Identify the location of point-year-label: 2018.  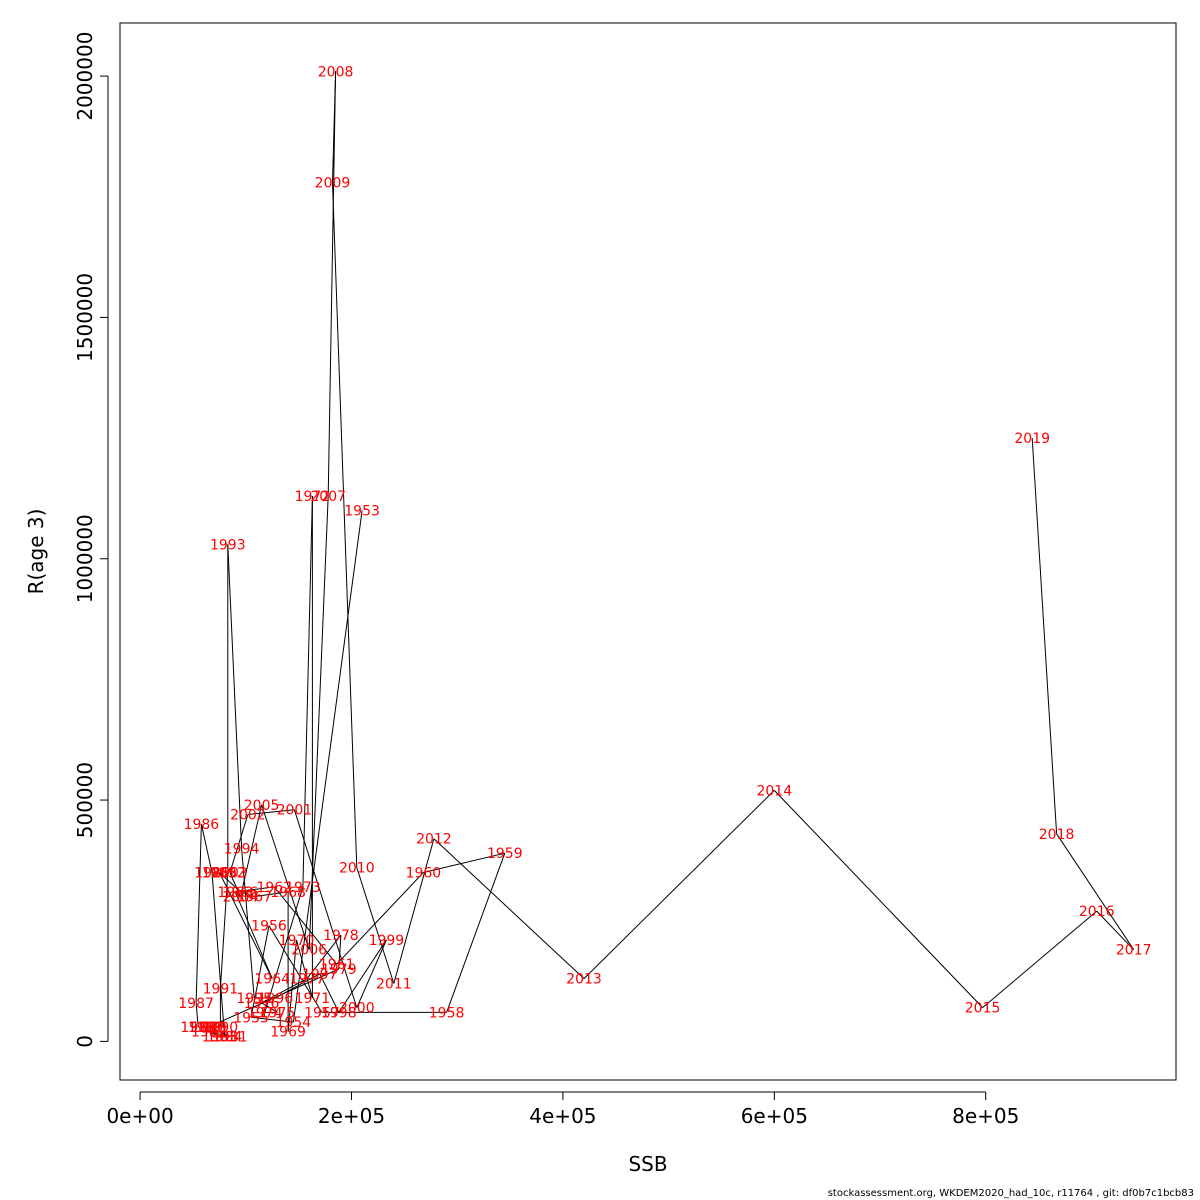
(1057, 835).